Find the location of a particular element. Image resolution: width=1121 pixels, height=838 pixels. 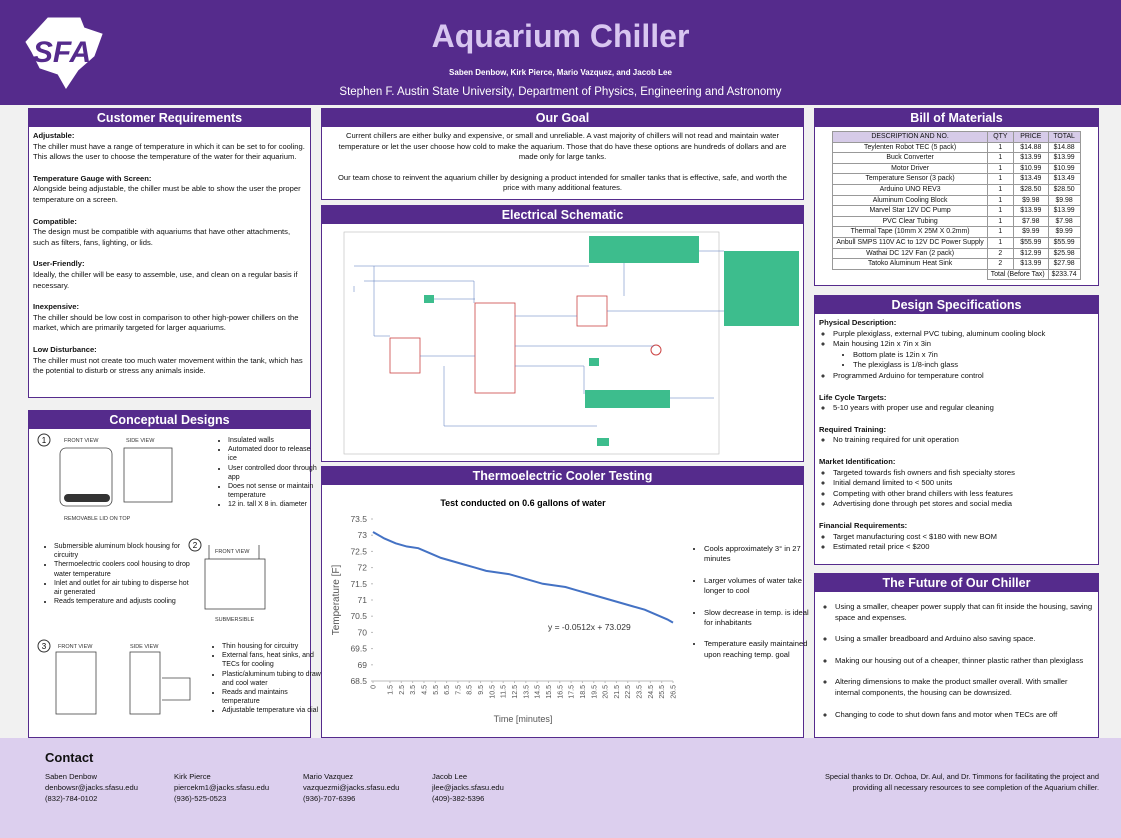

contact-email: piercekm1@jacks.sfasu.edu is located at coordinates (222, 787).